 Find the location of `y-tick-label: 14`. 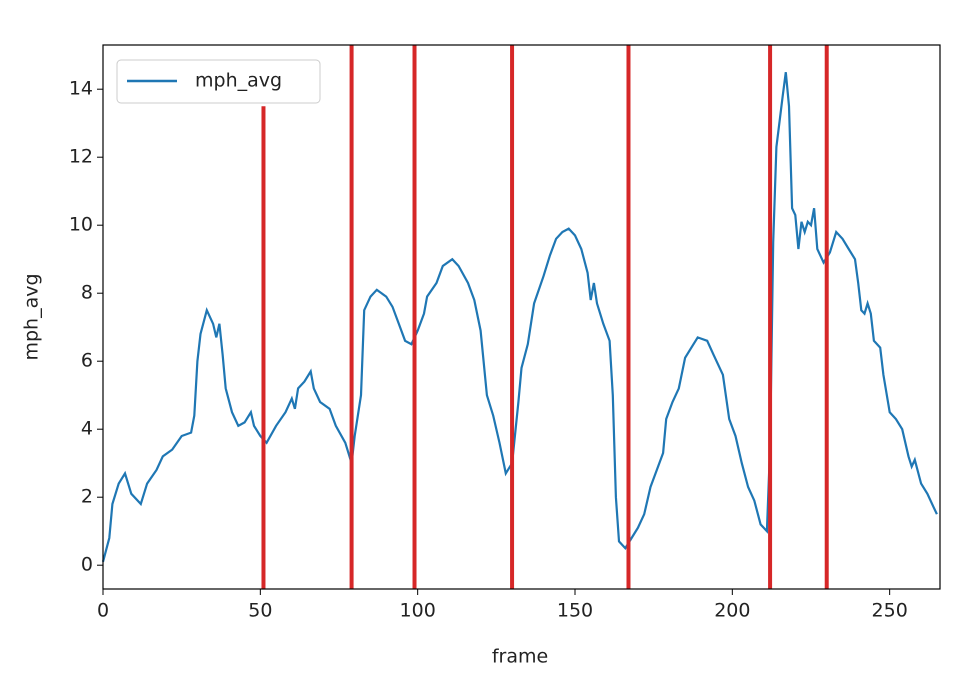

y-tick-label: 14 is located at coordinates (81, 89).